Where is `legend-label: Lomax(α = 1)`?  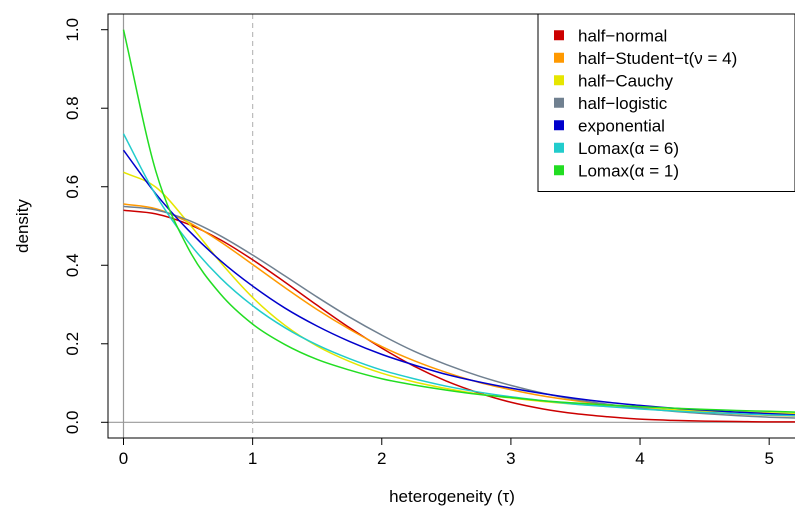
legend-label: Lomax(α = 1) is located at coordinates (628, 170).